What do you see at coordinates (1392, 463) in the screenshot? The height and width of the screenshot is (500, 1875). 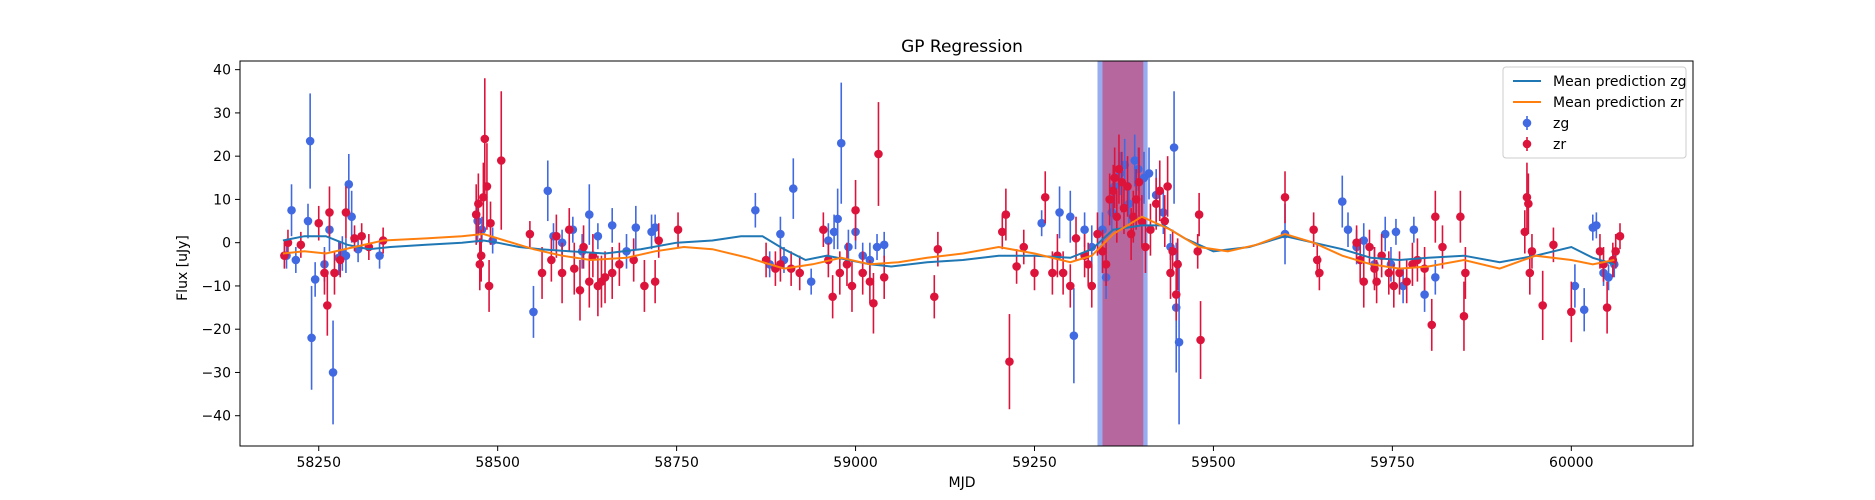 I see `x-tick-label-59750: 59750` at bounding box center [1392, 463].